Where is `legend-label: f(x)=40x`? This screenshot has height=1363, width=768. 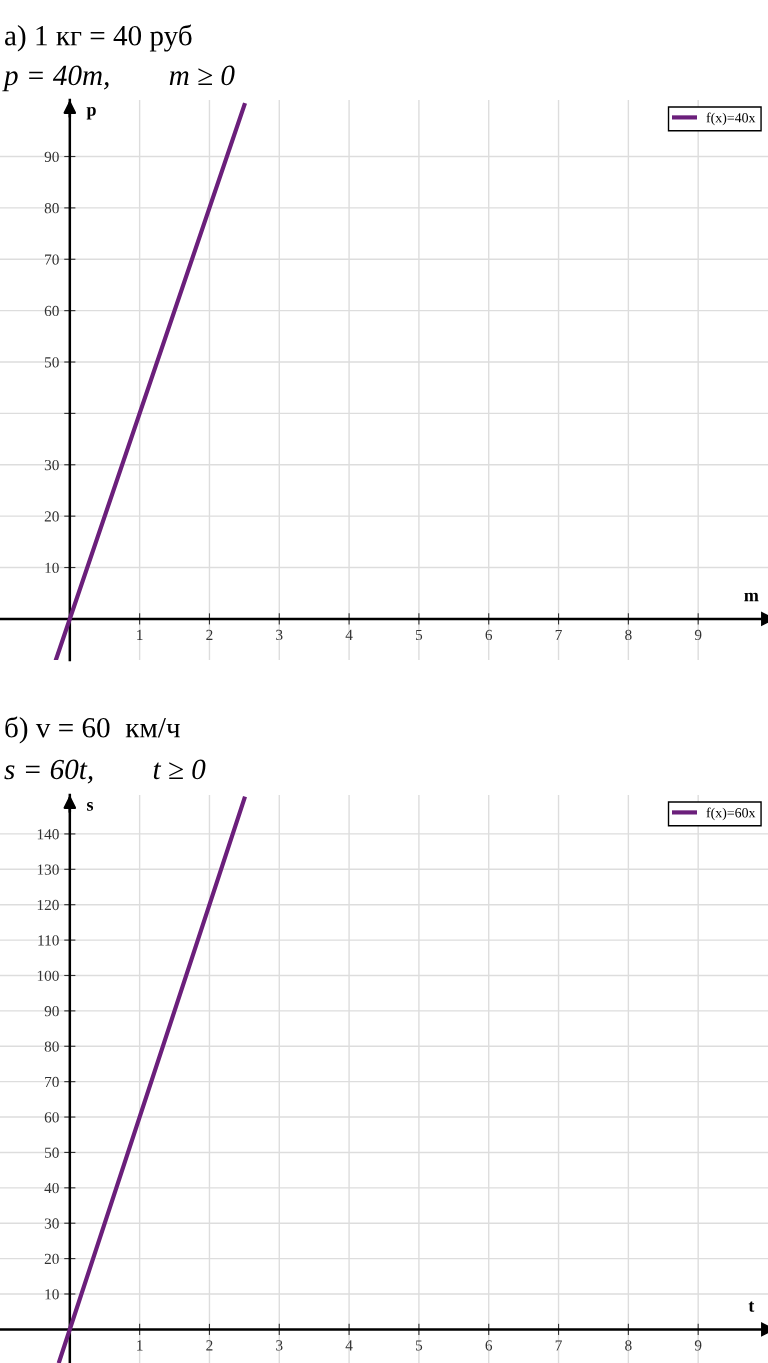
legend-label: f(x)=40x is located at coordinates (731, 119).